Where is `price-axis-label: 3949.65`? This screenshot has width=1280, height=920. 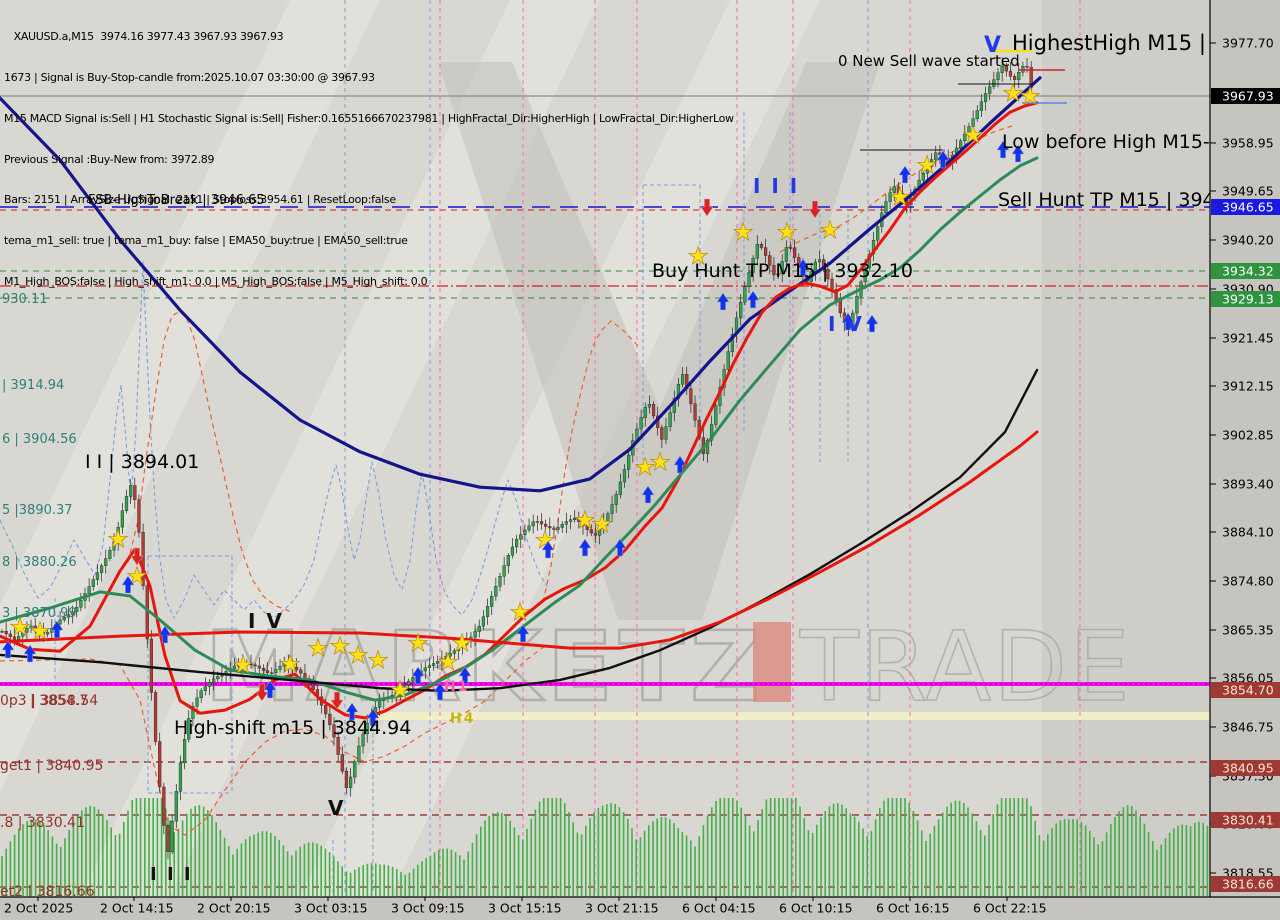 price-axis-label: 3949.65 is located at coordinates (1248, 191).